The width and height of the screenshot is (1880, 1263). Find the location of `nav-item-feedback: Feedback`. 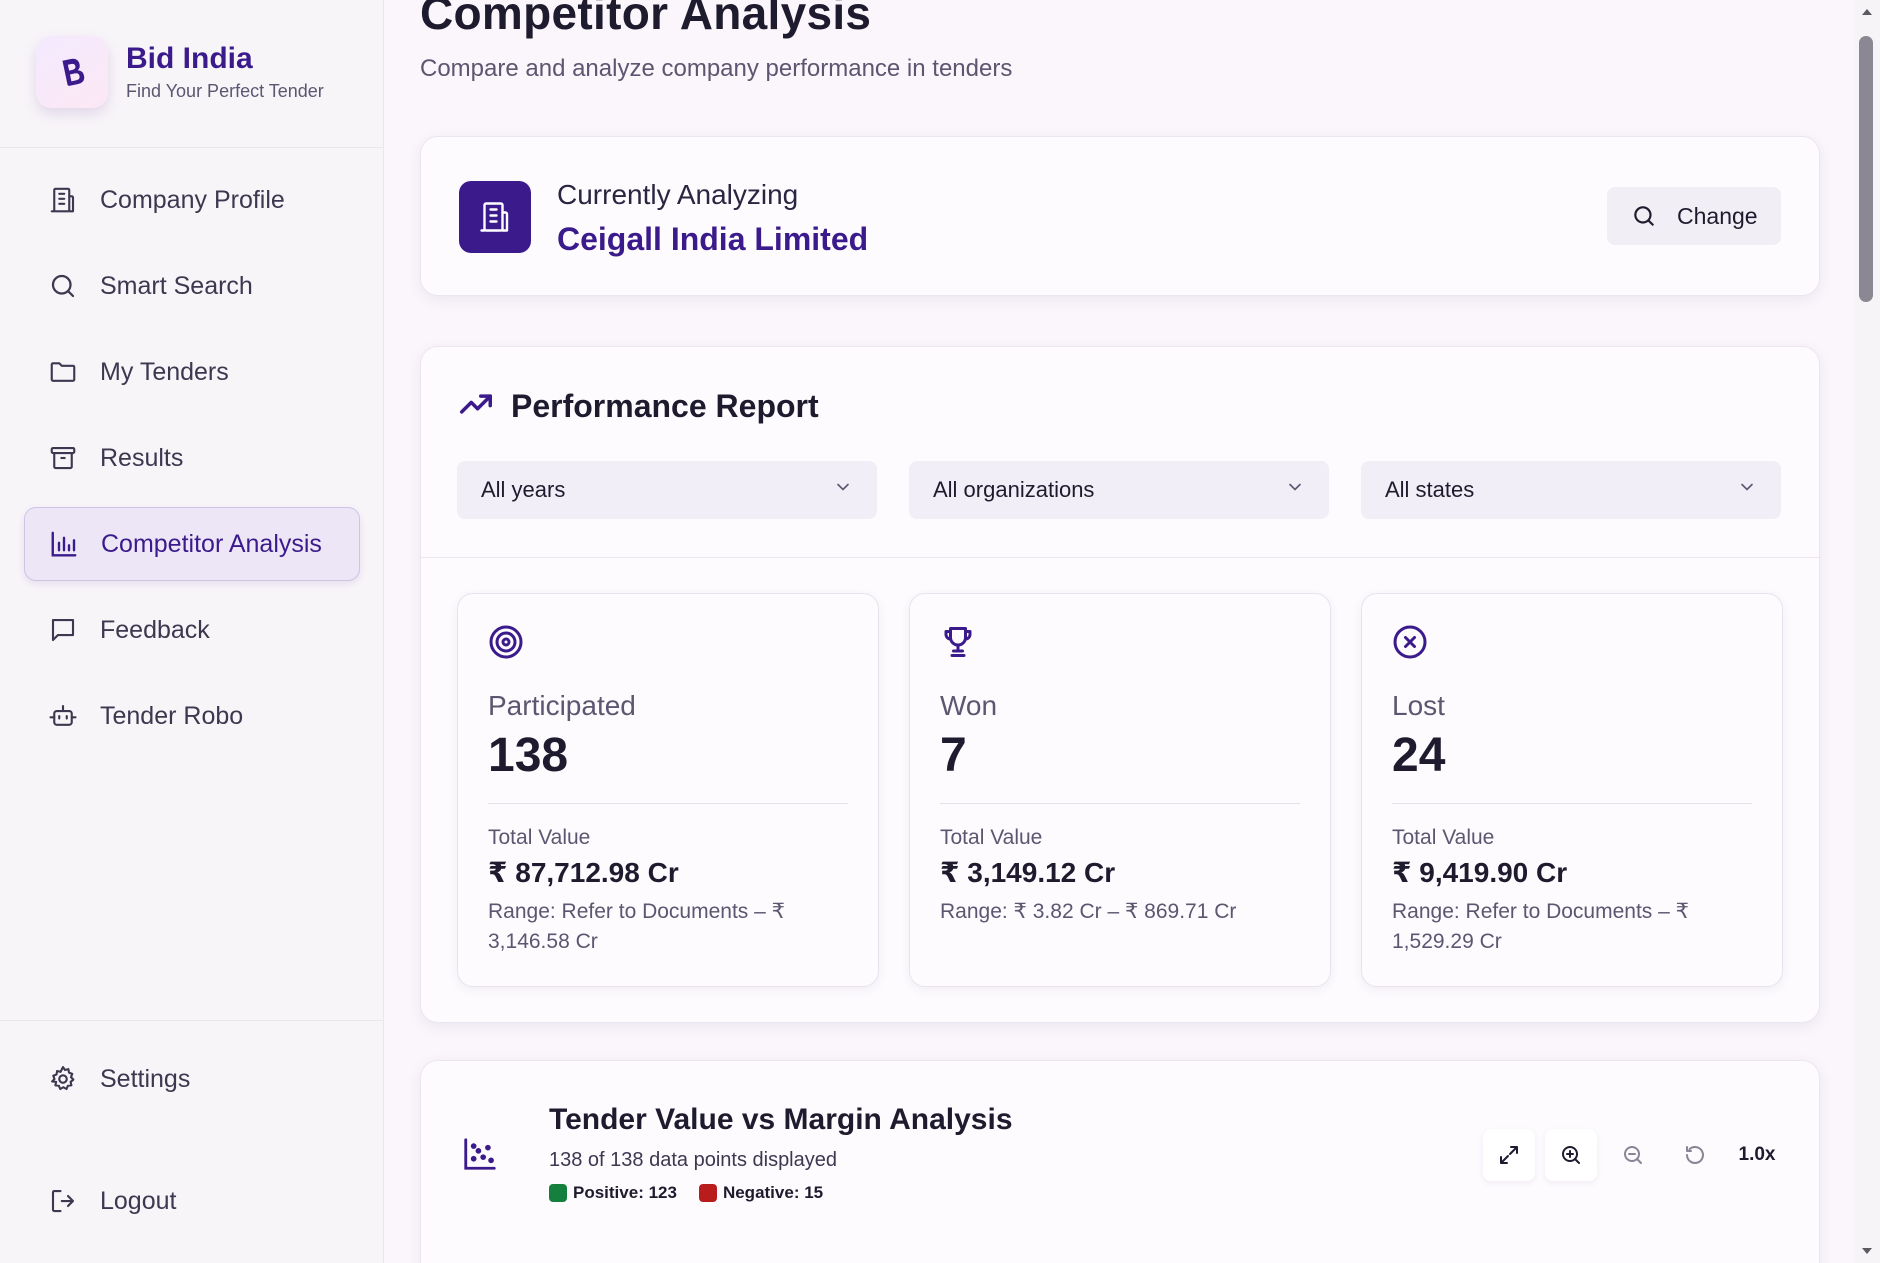

nav-item-feedback: Feedback is located at coordinates (192, 630).